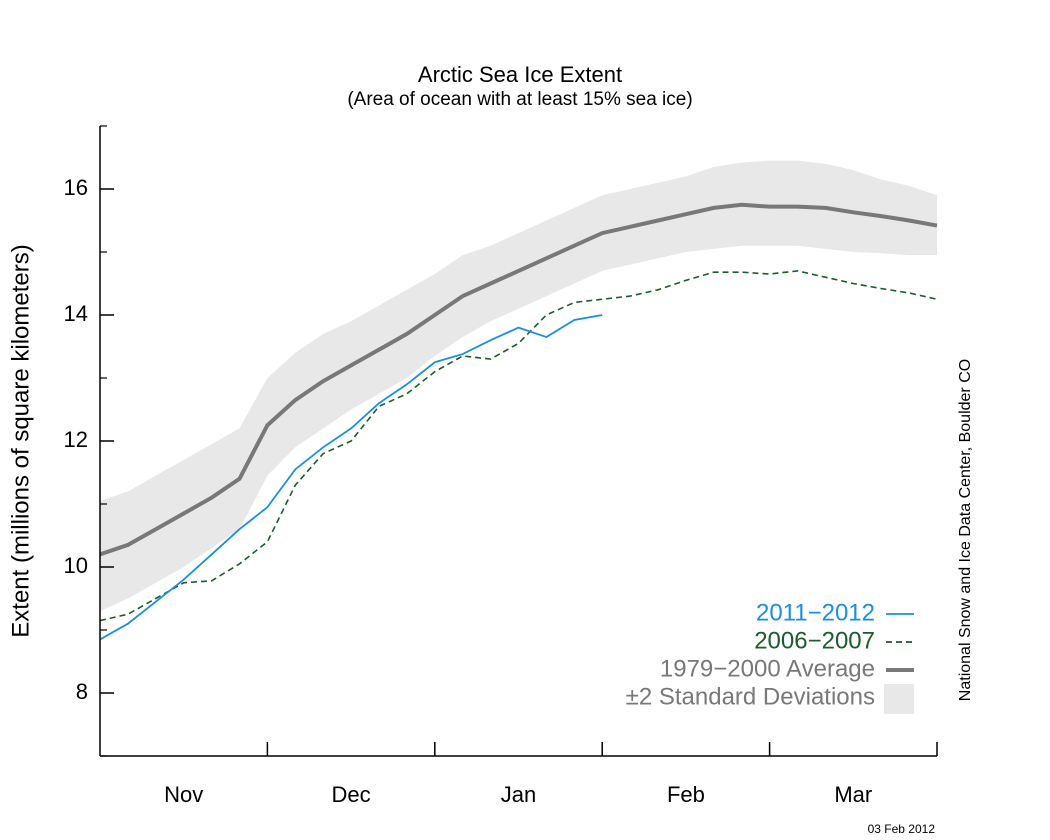  Describe the element at coordinates (183, 794) in the screenshot. I see `x-tick-label: Nov` at that location.